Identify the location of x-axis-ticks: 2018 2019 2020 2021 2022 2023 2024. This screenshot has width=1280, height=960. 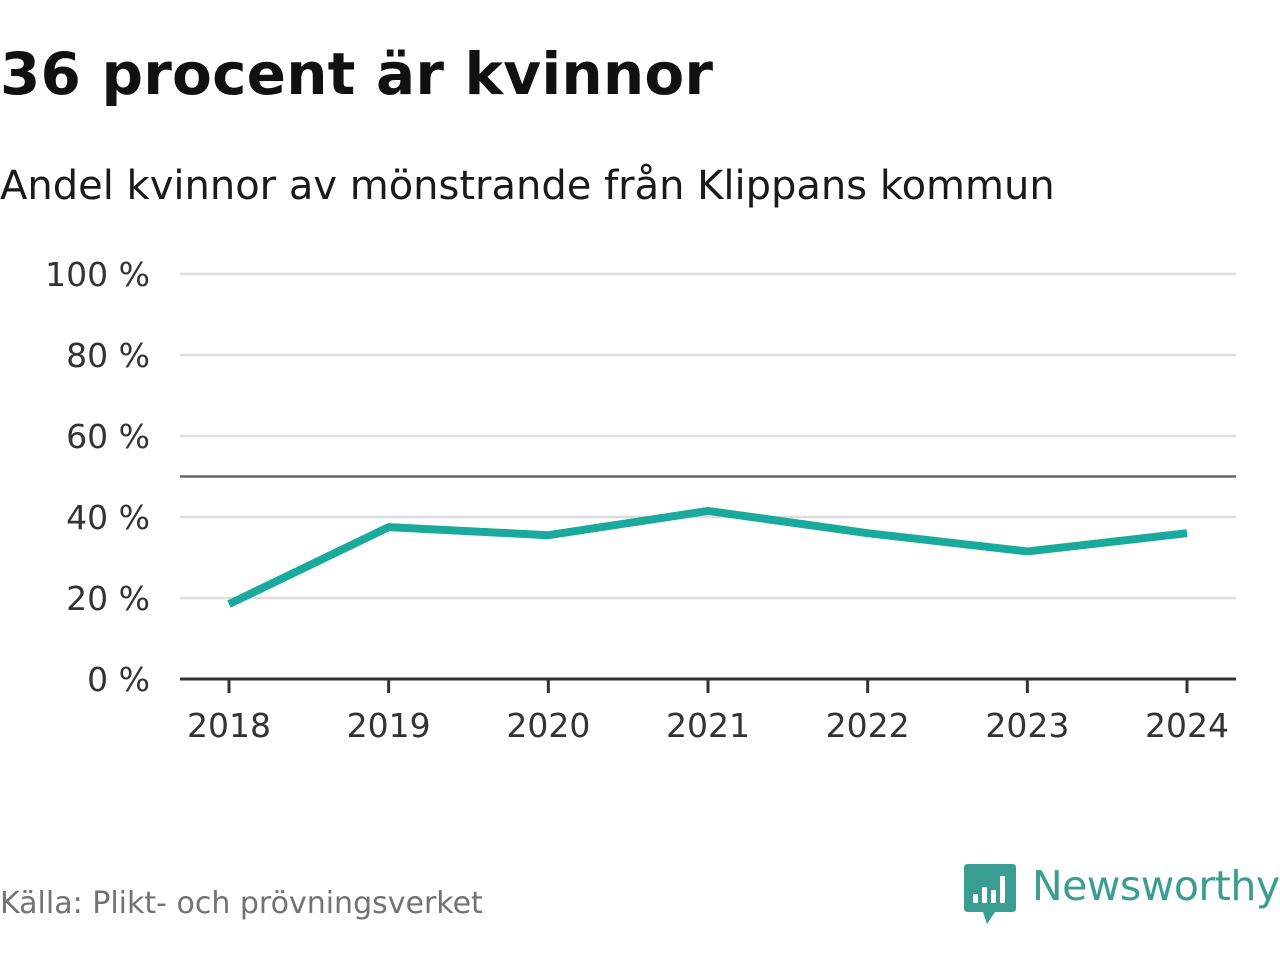
(708, 712).